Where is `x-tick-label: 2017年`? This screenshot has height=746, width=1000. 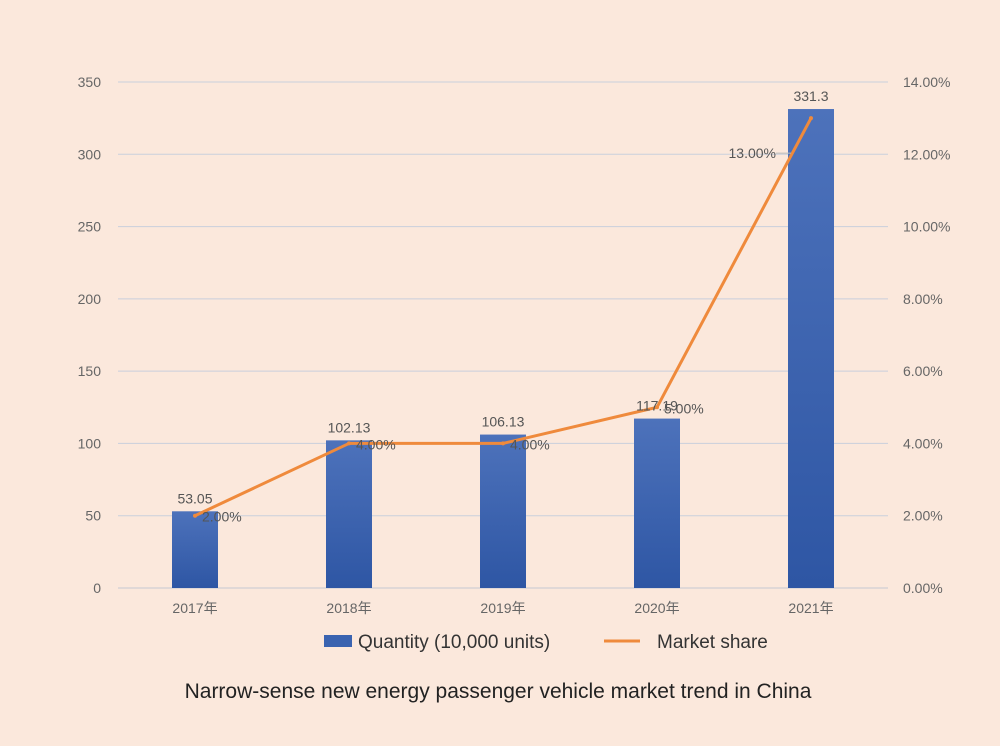
x-tick-label: 2017年 is located at coordinates (194, 608).